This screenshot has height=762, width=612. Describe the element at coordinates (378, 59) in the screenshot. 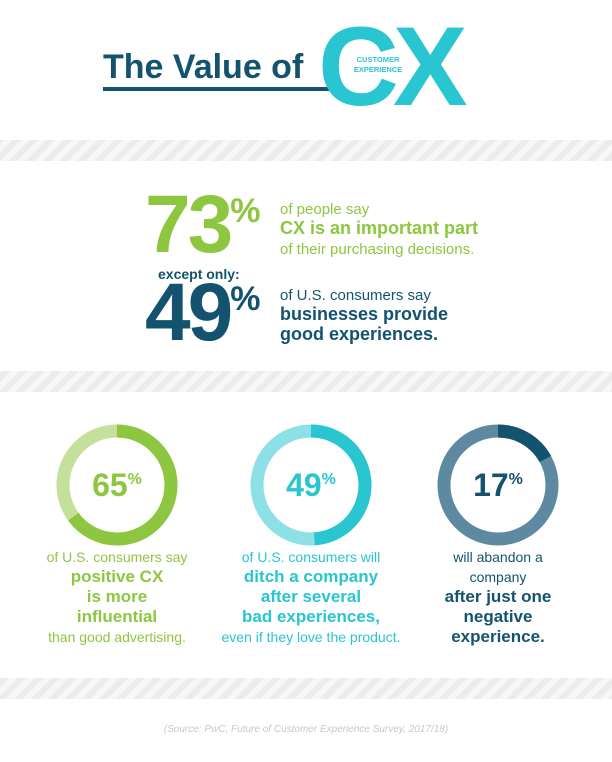

I see `logo-caption: CUSTOMER` at that location.